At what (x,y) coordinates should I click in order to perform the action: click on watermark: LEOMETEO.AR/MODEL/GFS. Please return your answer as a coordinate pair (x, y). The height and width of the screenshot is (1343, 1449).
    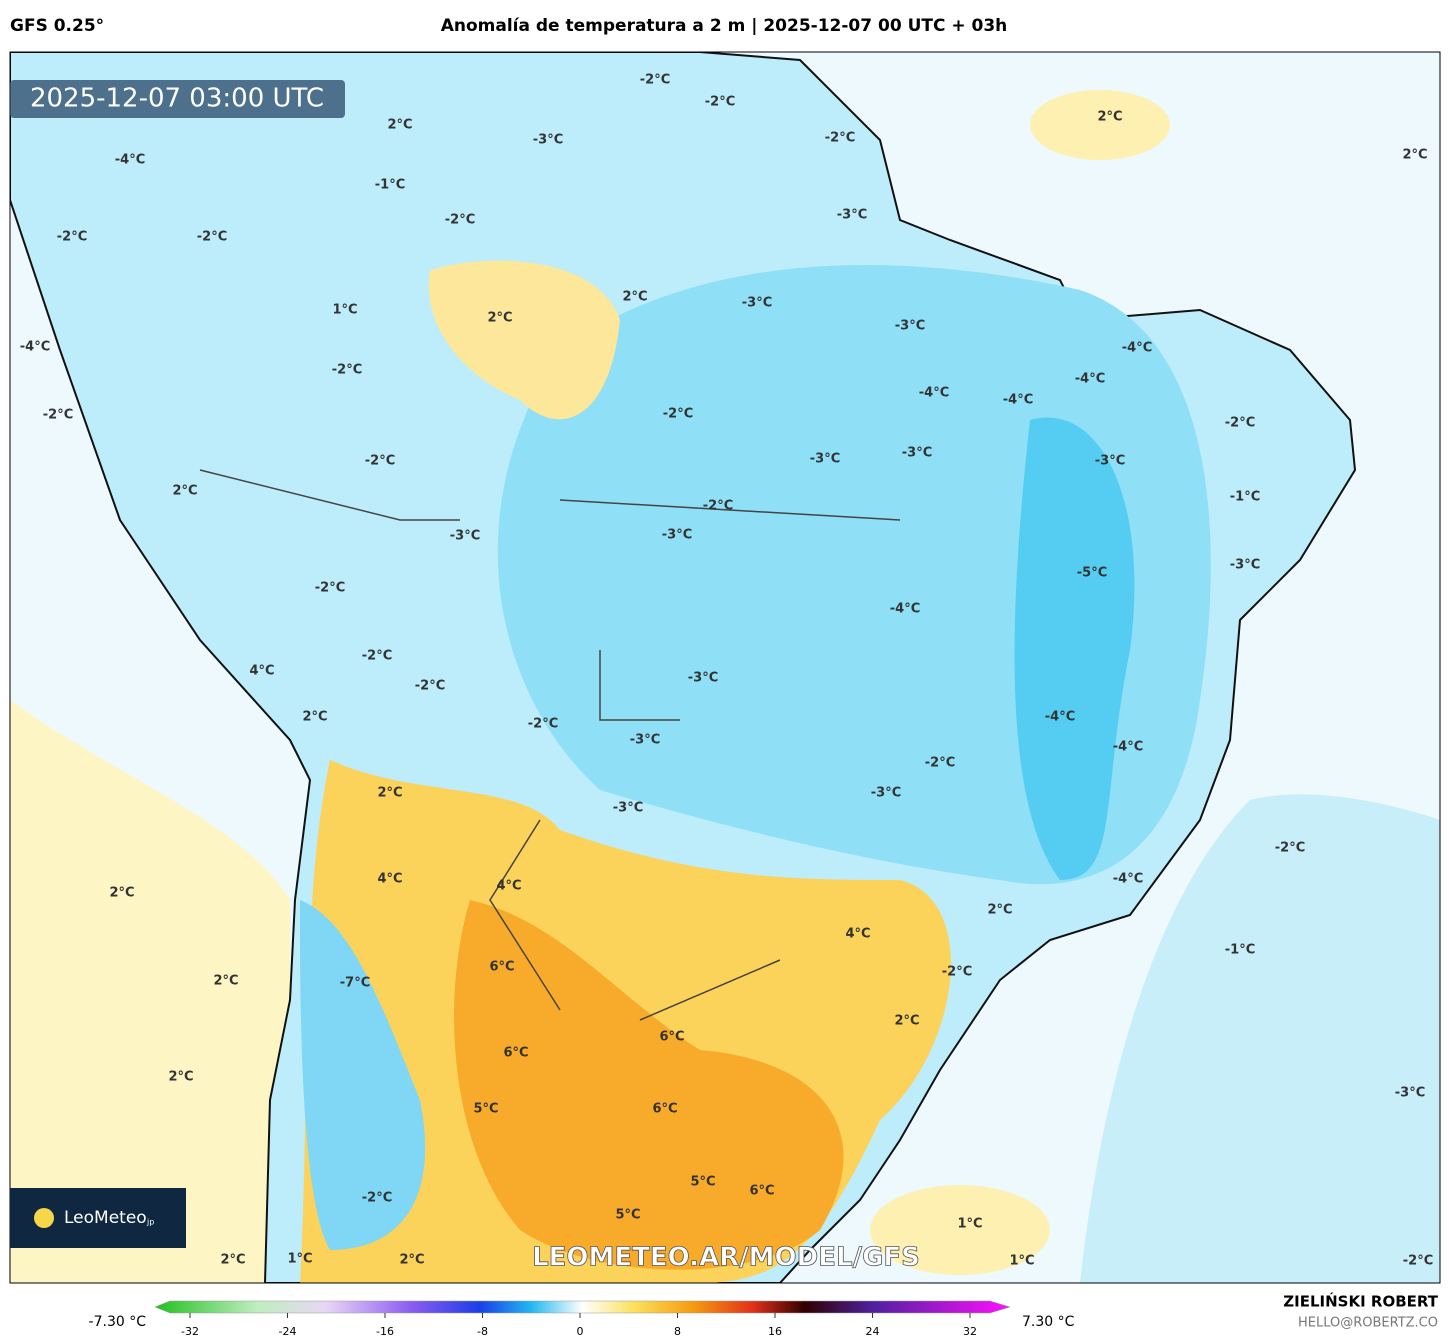
    Looking at the image, I should click on (726, 1258).